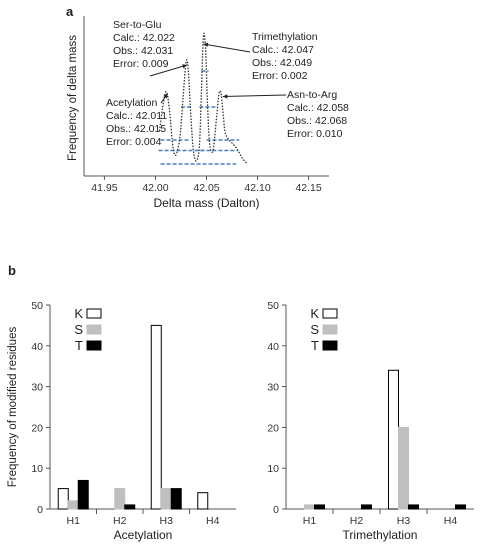  Describe the element at coordinates (206, 188) in the screenshot. I see `a-x-tick-label: 42.05` at that location.